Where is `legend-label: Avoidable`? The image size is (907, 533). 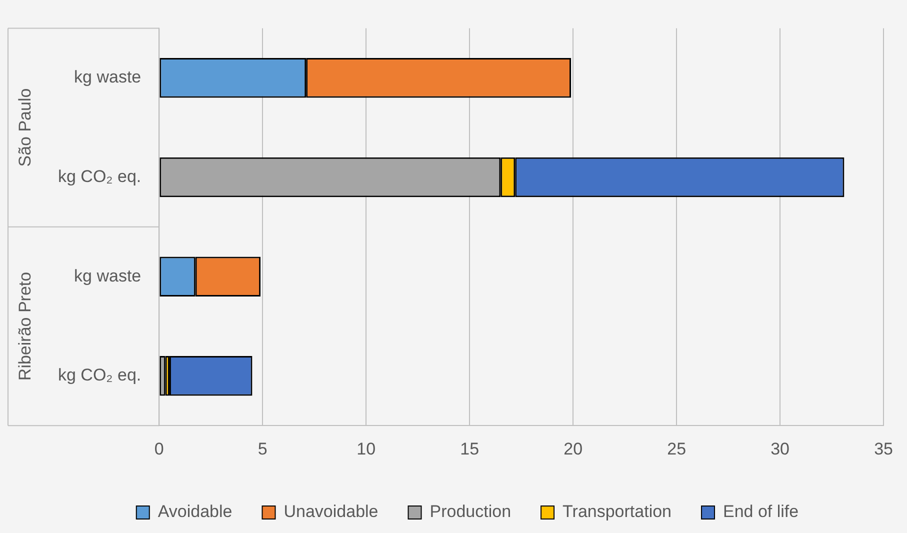
legend-label: Avoidable is located at coordinates (195, 512).